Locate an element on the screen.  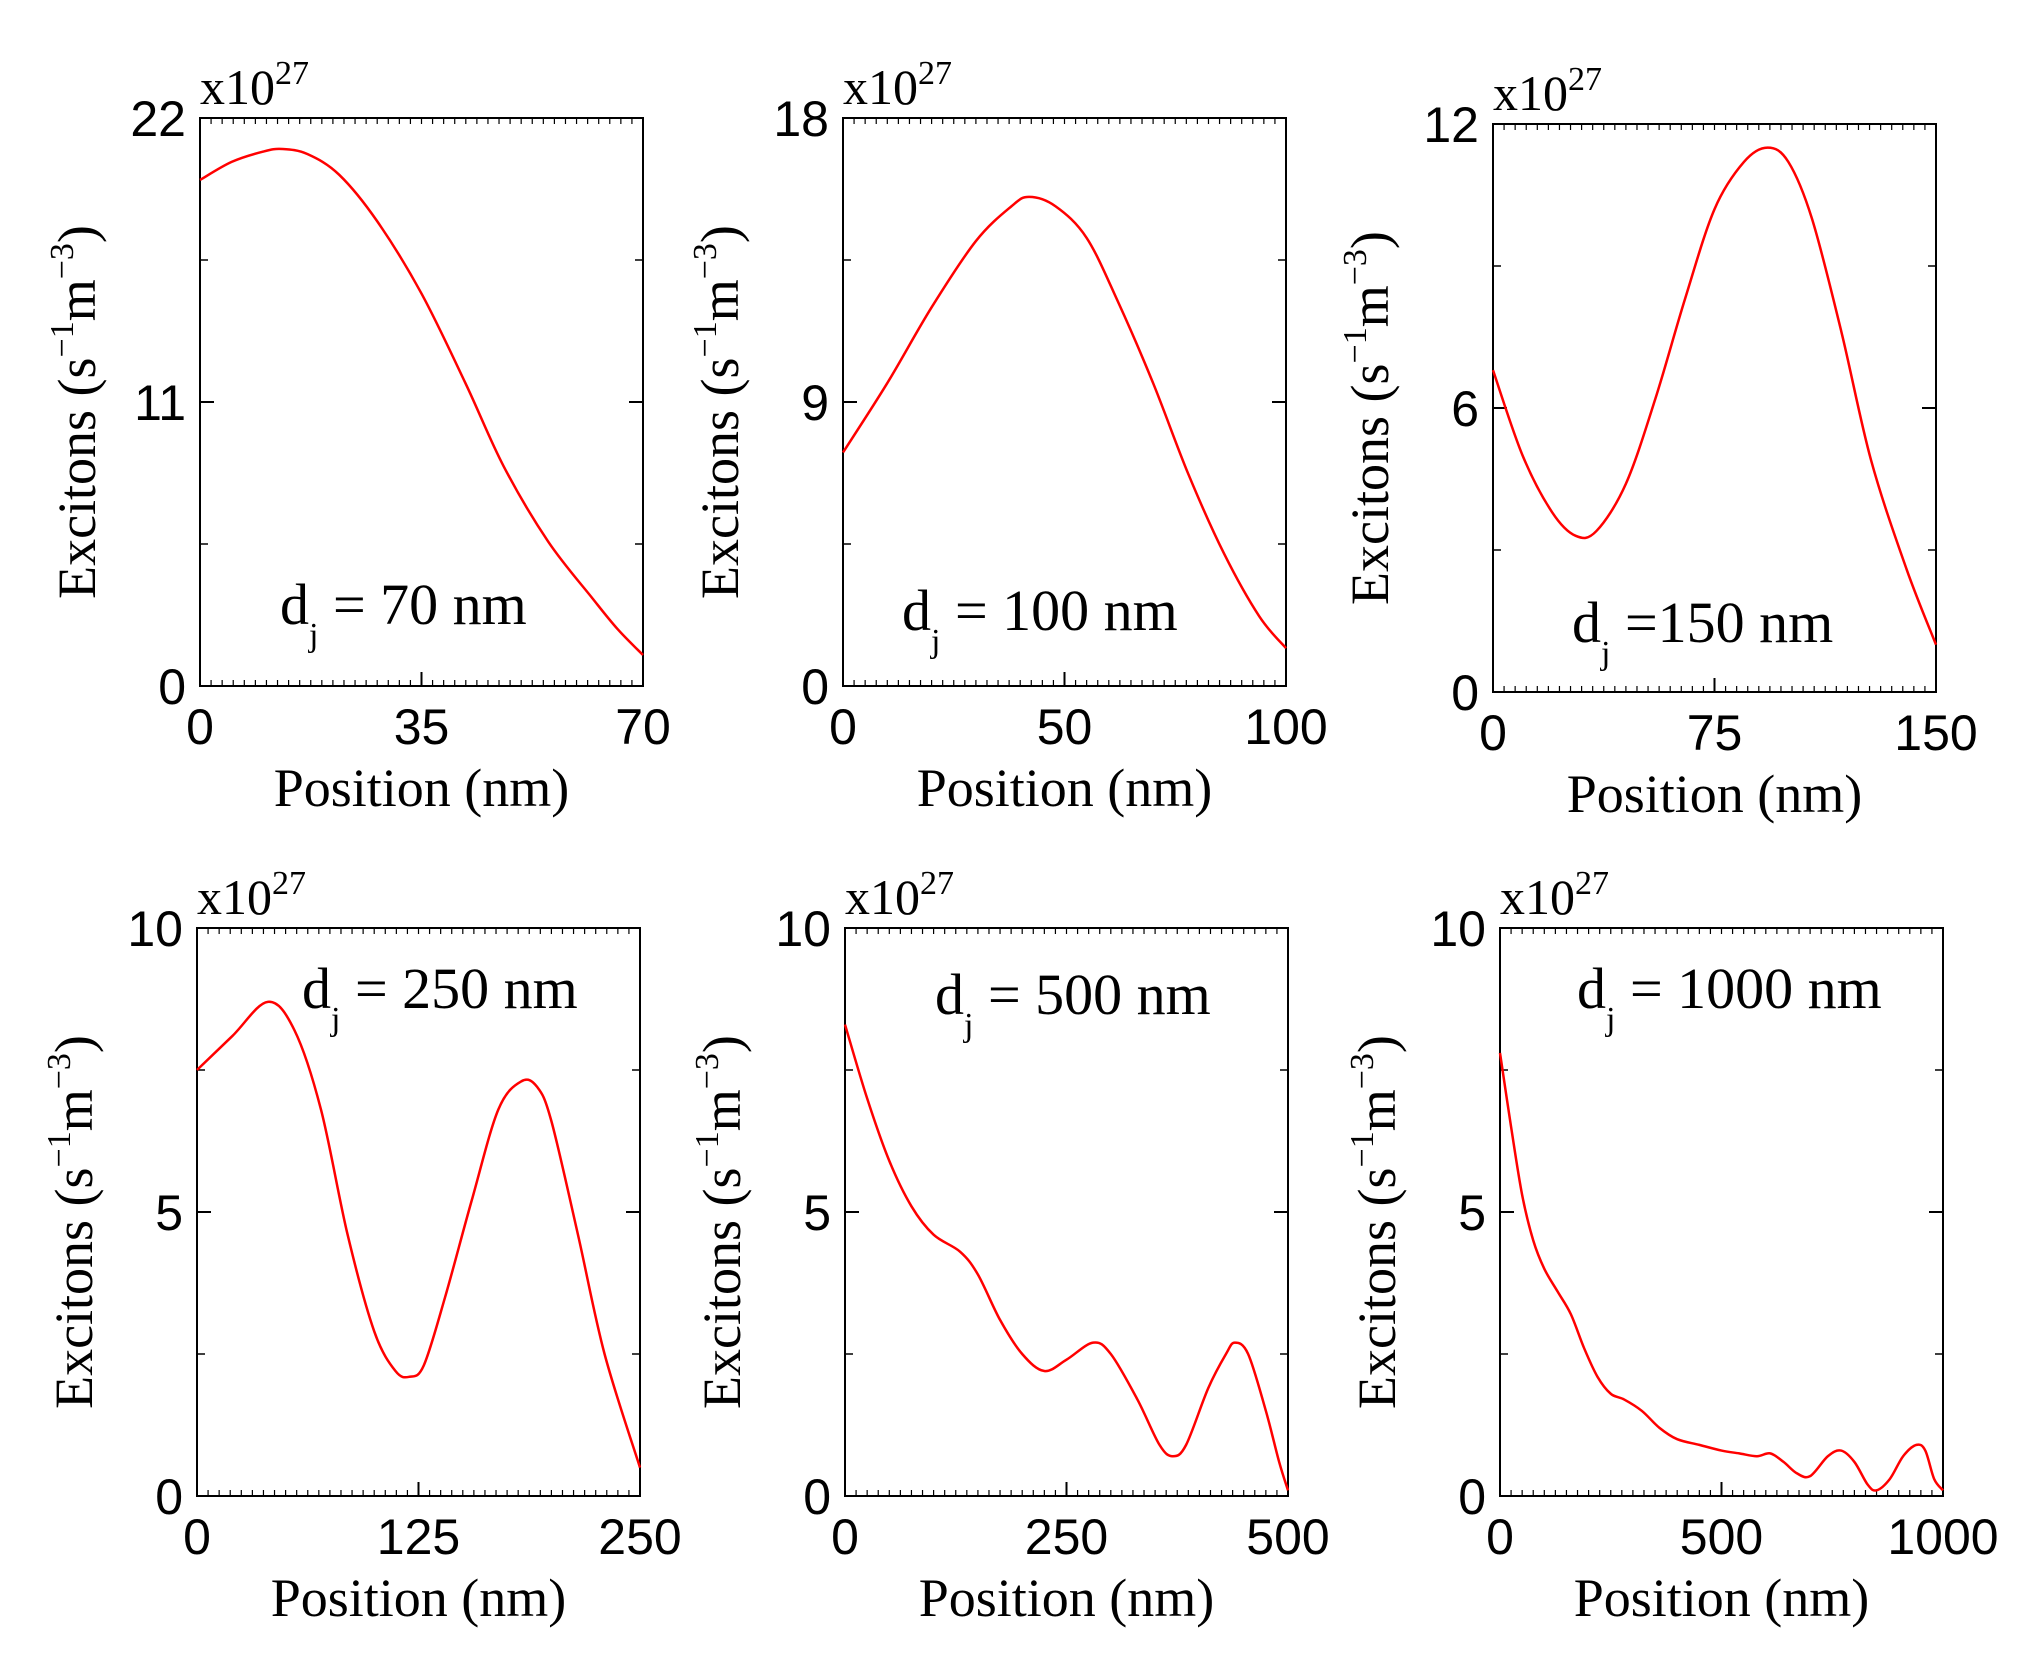
annotation-value: = 100 nm is located at coordinates (1058, 610).